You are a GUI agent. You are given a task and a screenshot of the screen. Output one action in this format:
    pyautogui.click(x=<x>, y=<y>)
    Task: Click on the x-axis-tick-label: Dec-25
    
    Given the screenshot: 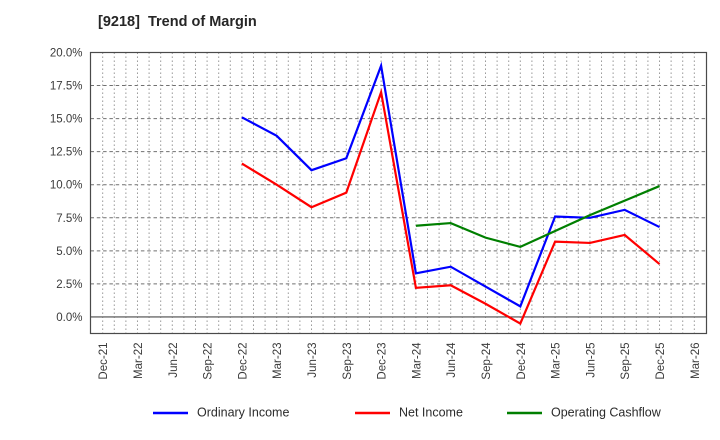 What is the action you would take?
    pyautogui.click(x=661, y=361)
    